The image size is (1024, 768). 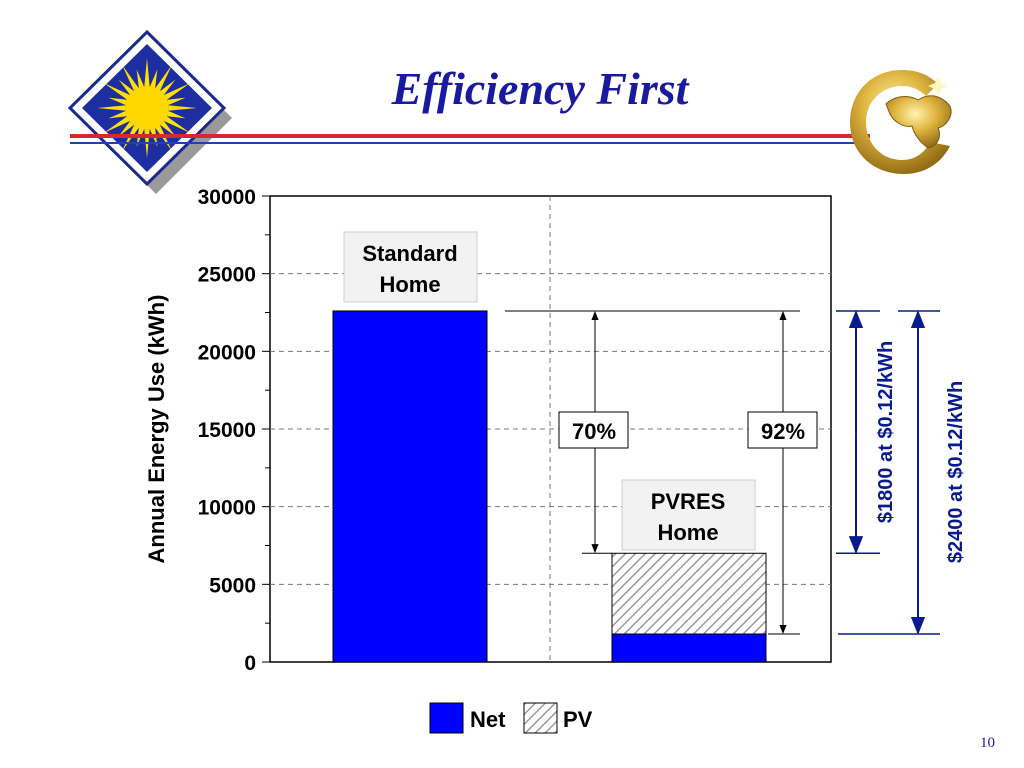 I want to click on pvres-home-label-box, so click(x=688, y=515).